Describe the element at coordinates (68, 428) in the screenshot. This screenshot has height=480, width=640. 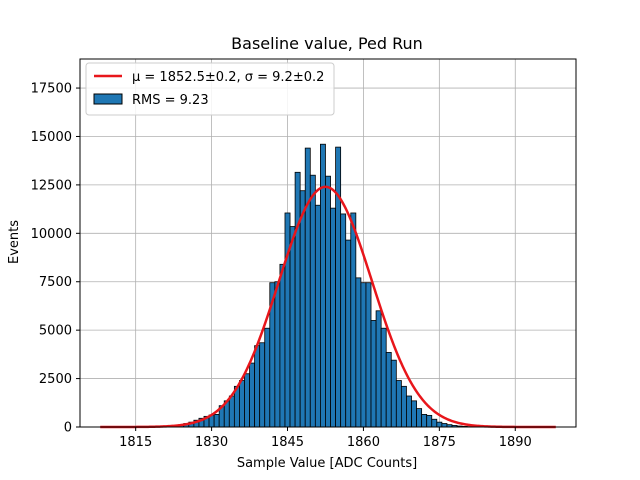
I see `y-tick-label: 0` at that location.